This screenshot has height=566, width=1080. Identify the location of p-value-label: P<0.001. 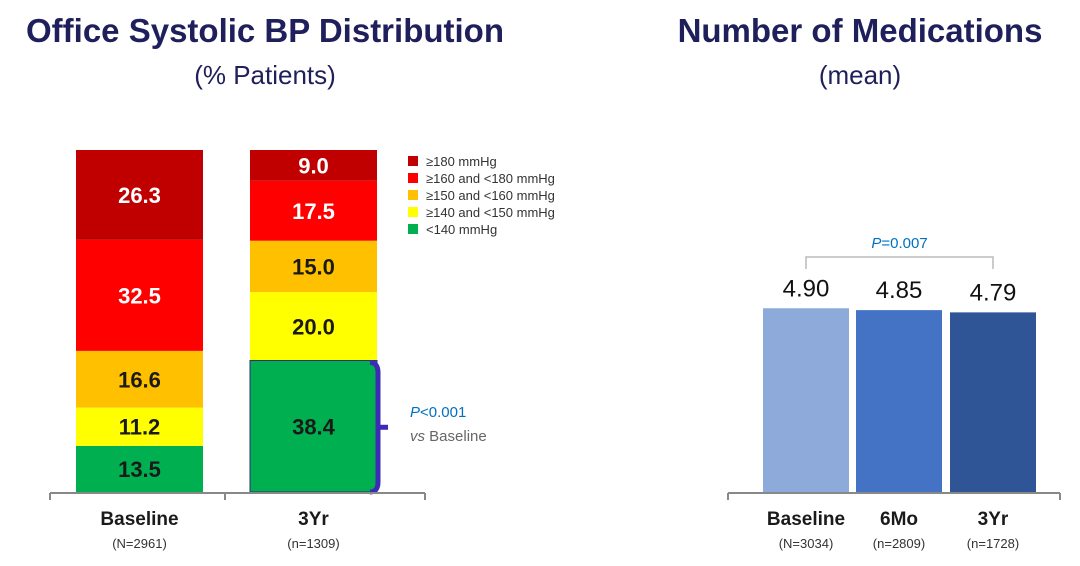
(438, 412).